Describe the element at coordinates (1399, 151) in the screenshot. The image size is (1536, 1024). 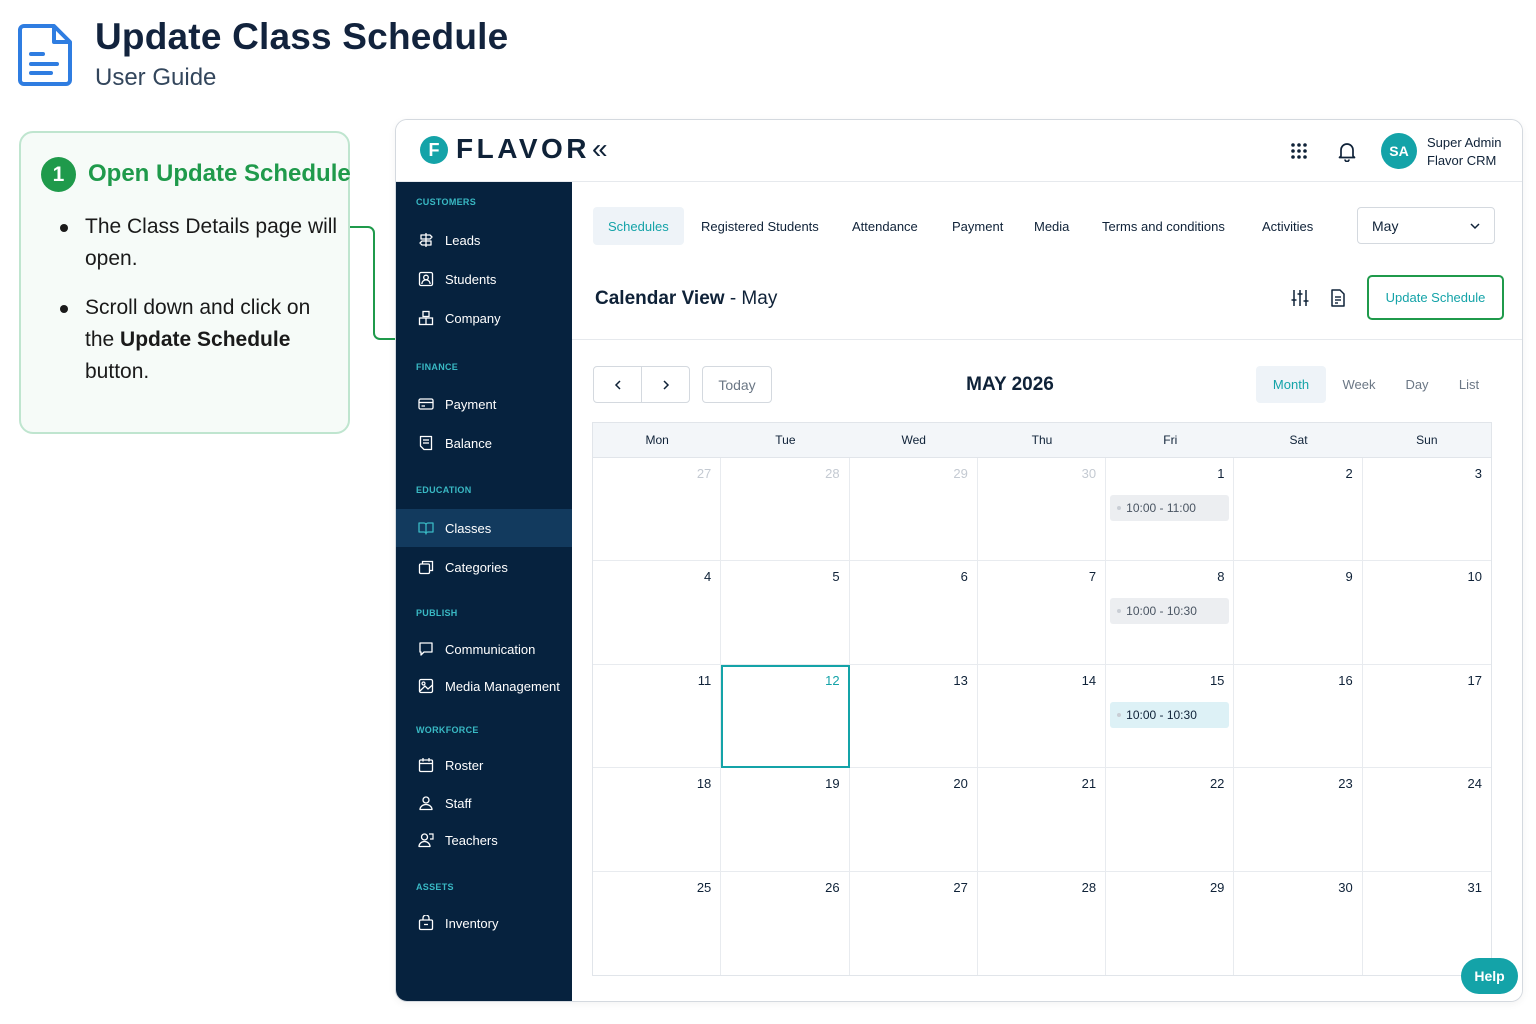
I see `avatar: SA` at that location.